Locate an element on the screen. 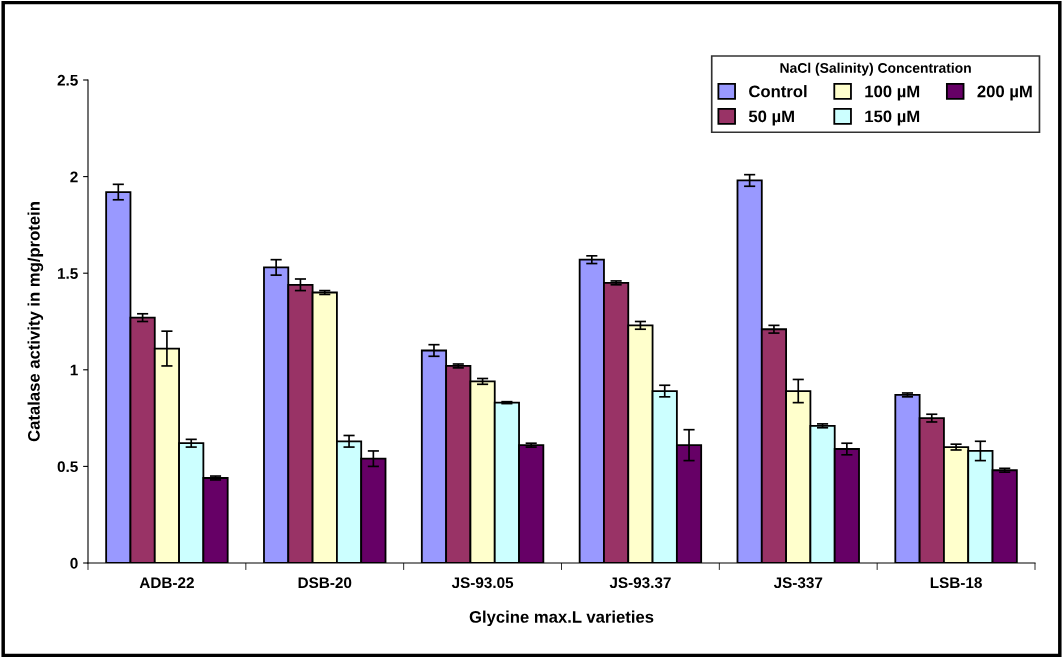  x-tick-label: JS-93.05 is located at coordinates (482, 583).